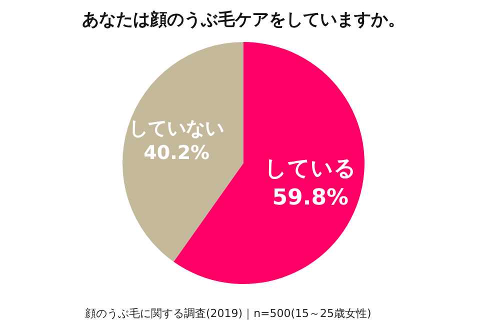 This screenshot has width=487, height=331. I want to click on slice-label: していない, so click(176, 128).